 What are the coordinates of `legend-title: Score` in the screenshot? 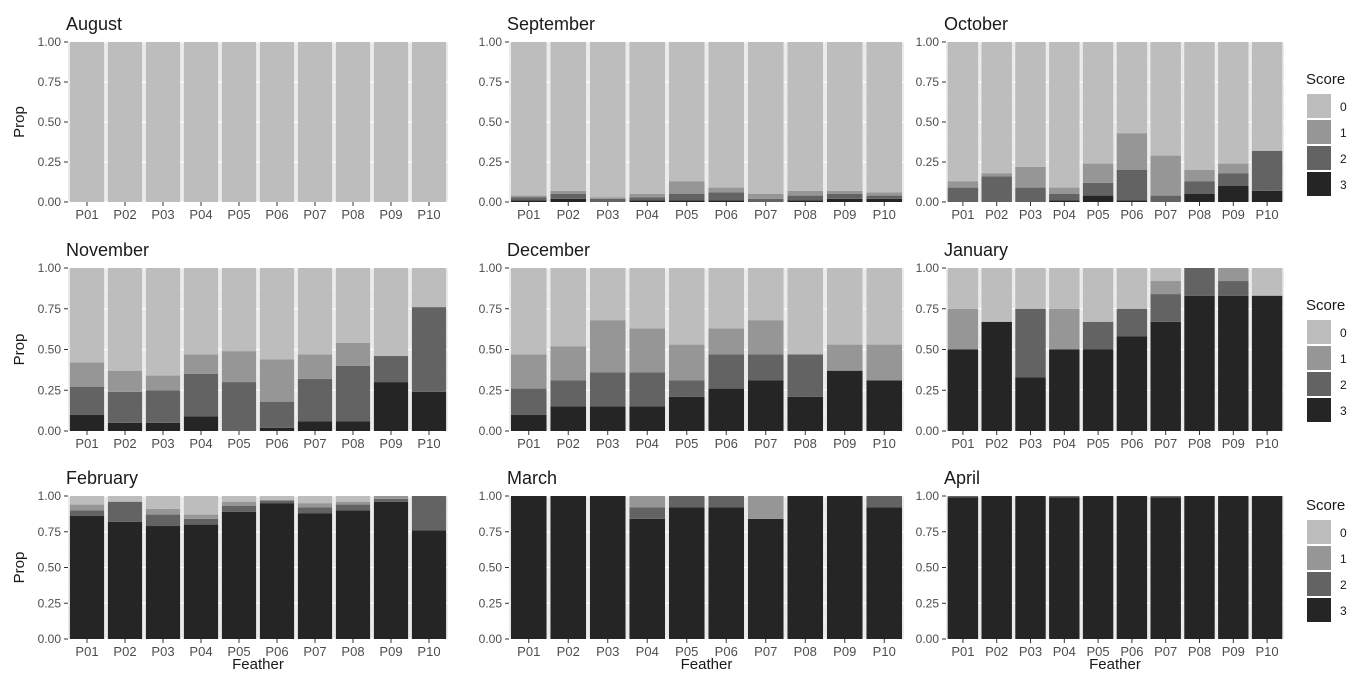 It's located at (1325, 79).